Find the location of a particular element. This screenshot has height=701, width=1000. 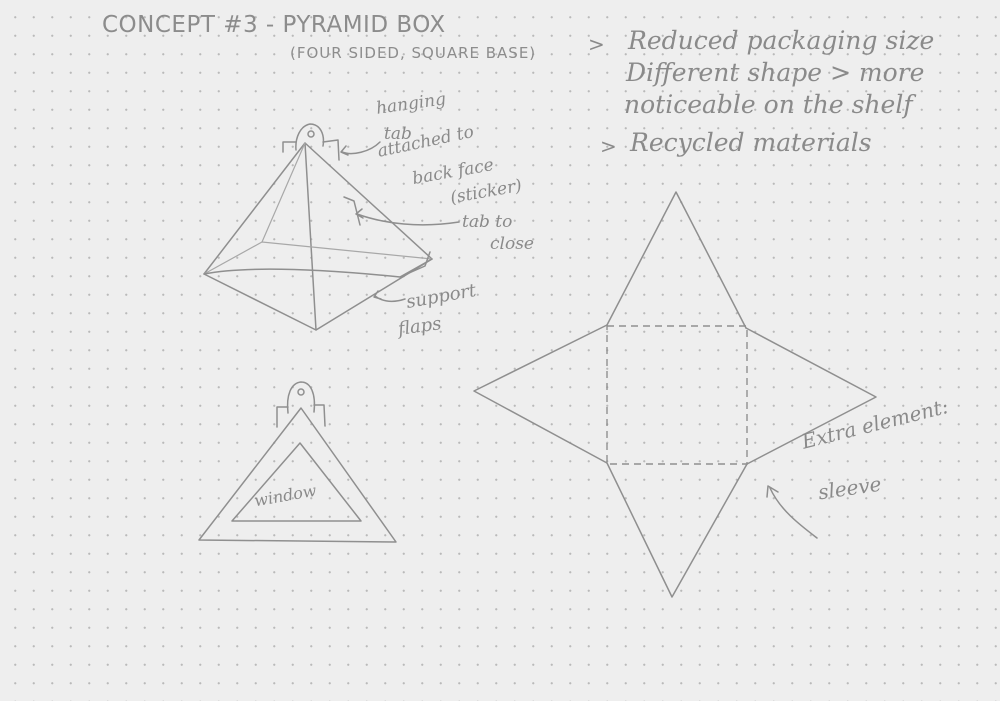

note-different-shape: Different shape > more is located at coordinates (775, 72).